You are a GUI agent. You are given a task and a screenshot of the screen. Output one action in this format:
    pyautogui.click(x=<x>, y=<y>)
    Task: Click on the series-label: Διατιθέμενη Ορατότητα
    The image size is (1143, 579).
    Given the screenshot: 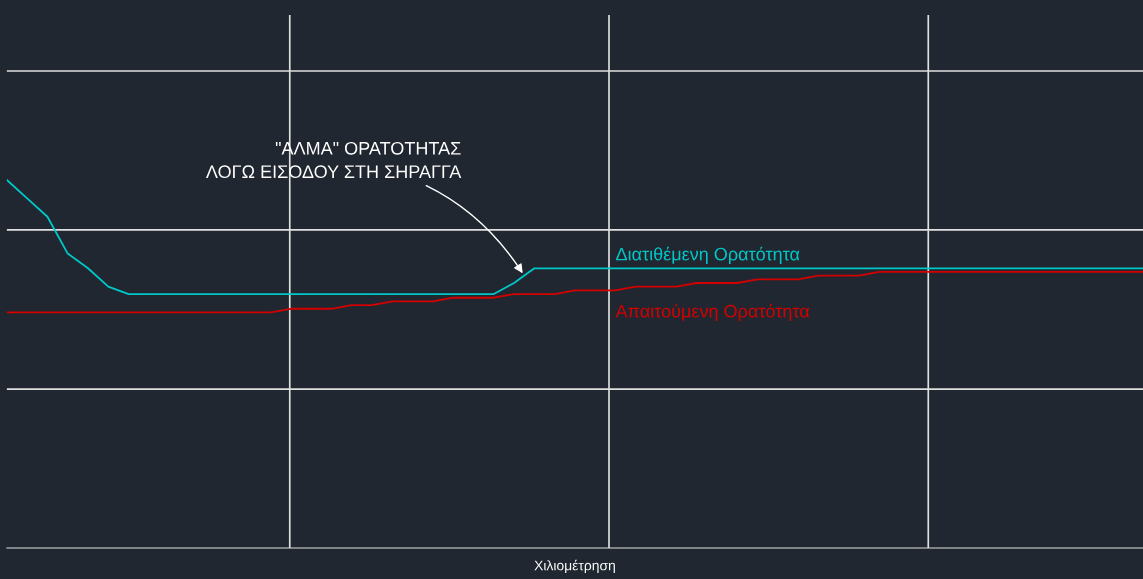 What is the action you would take?
    pyautogui.click(x=708, y=255)
    